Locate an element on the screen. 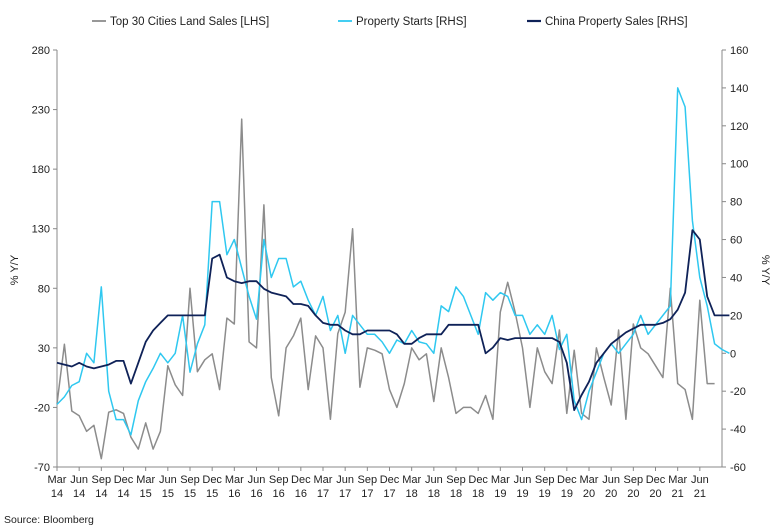 The height and width of the screenshot is (532, 770). right-axis-title: % Y/Y is located at coordinates (764, 270).